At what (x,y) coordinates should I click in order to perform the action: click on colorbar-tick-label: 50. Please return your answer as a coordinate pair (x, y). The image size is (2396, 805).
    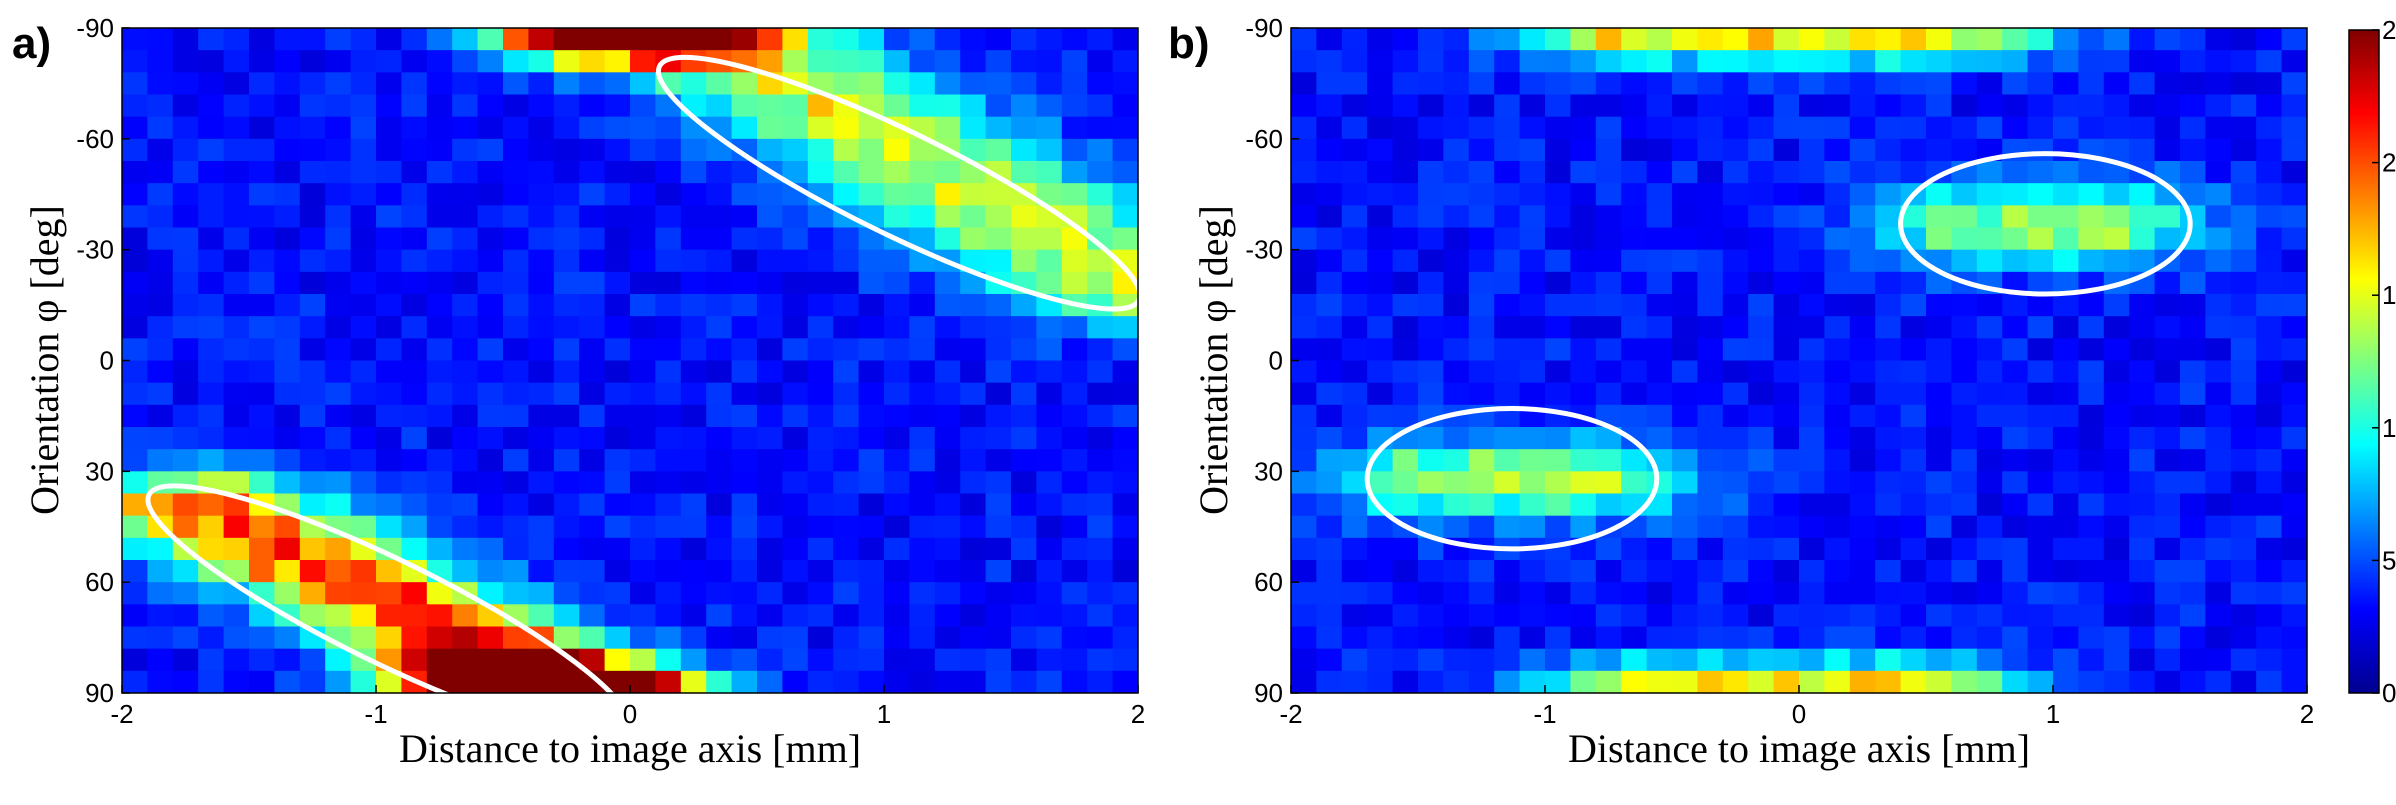
    Looking at the image, I should click on (2389, 560).